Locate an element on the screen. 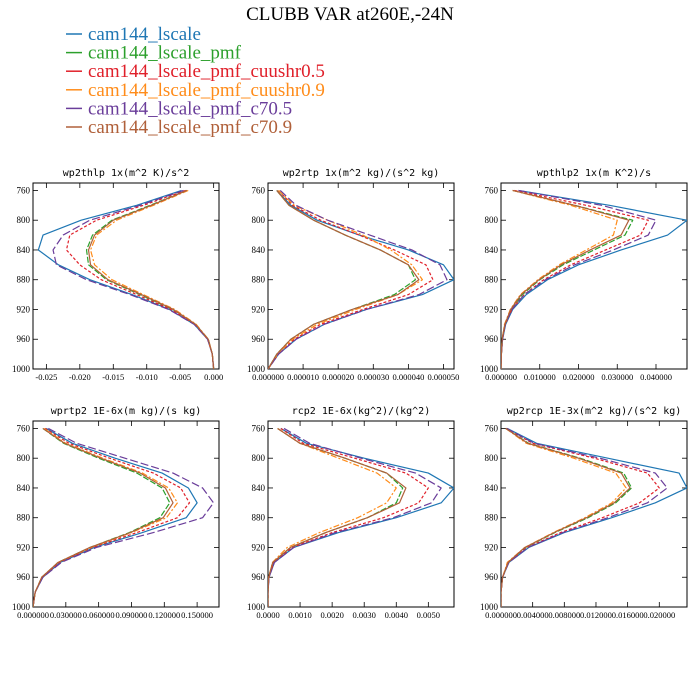  x-tick-label: 0.000050 is located at coordinates (444, 377).